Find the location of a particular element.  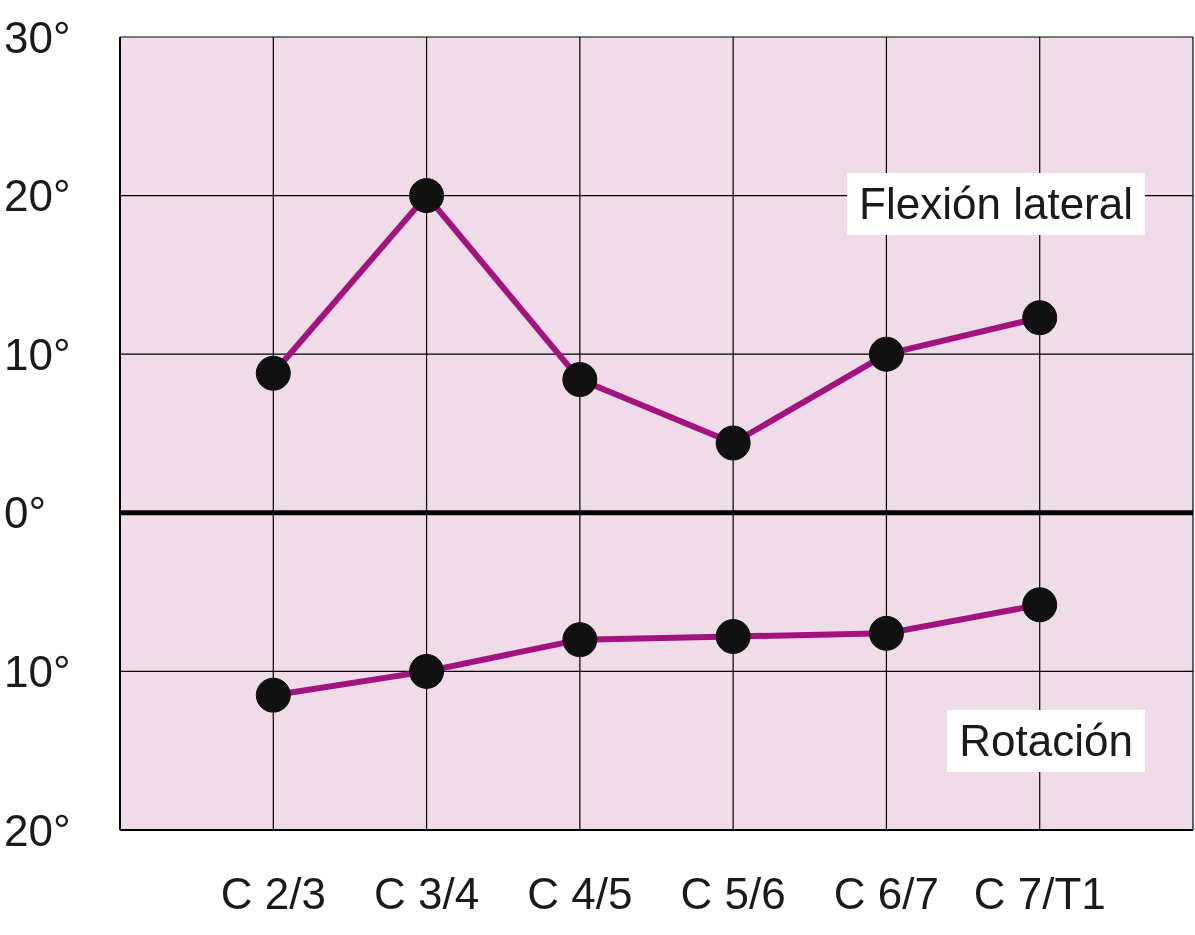

y-tick-label: 0° is located at coordinates (25, 513).